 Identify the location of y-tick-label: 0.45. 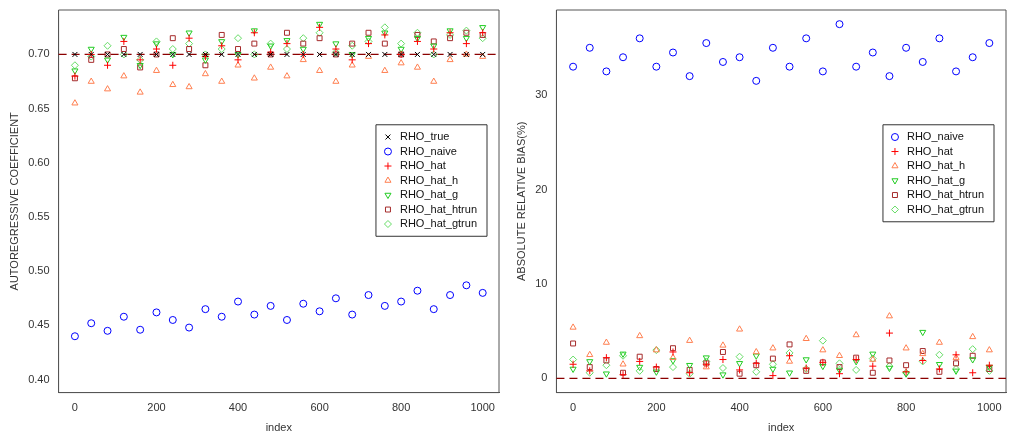
(39, 324).